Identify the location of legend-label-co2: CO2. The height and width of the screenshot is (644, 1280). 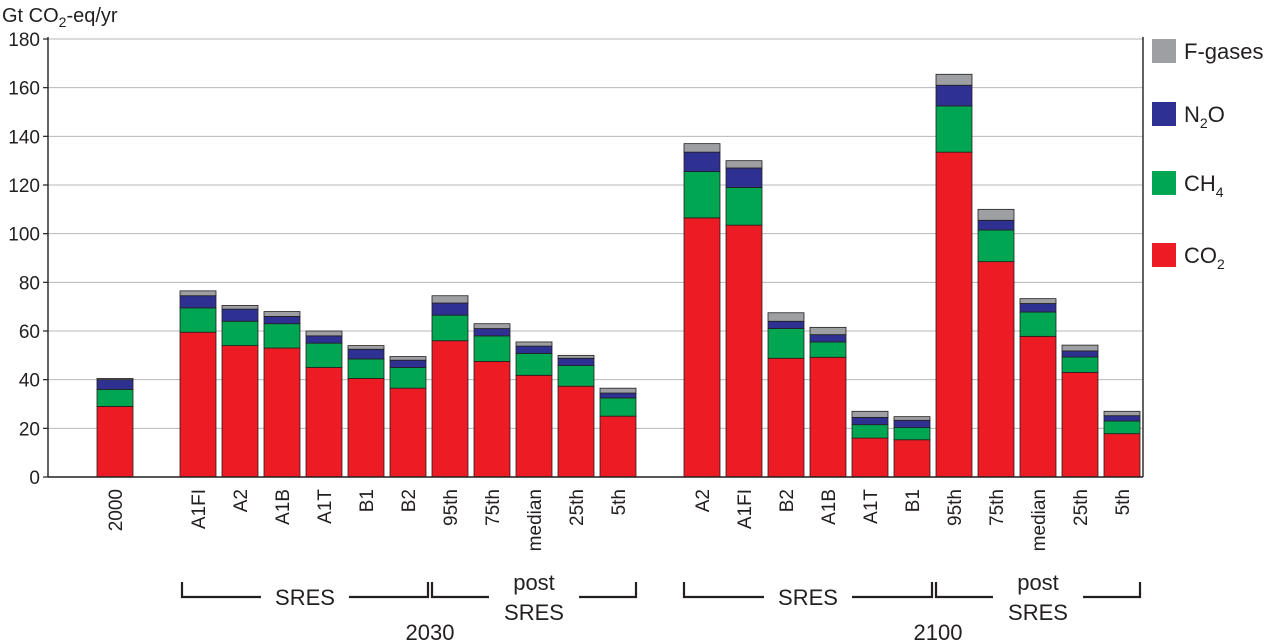
(1204, 257).